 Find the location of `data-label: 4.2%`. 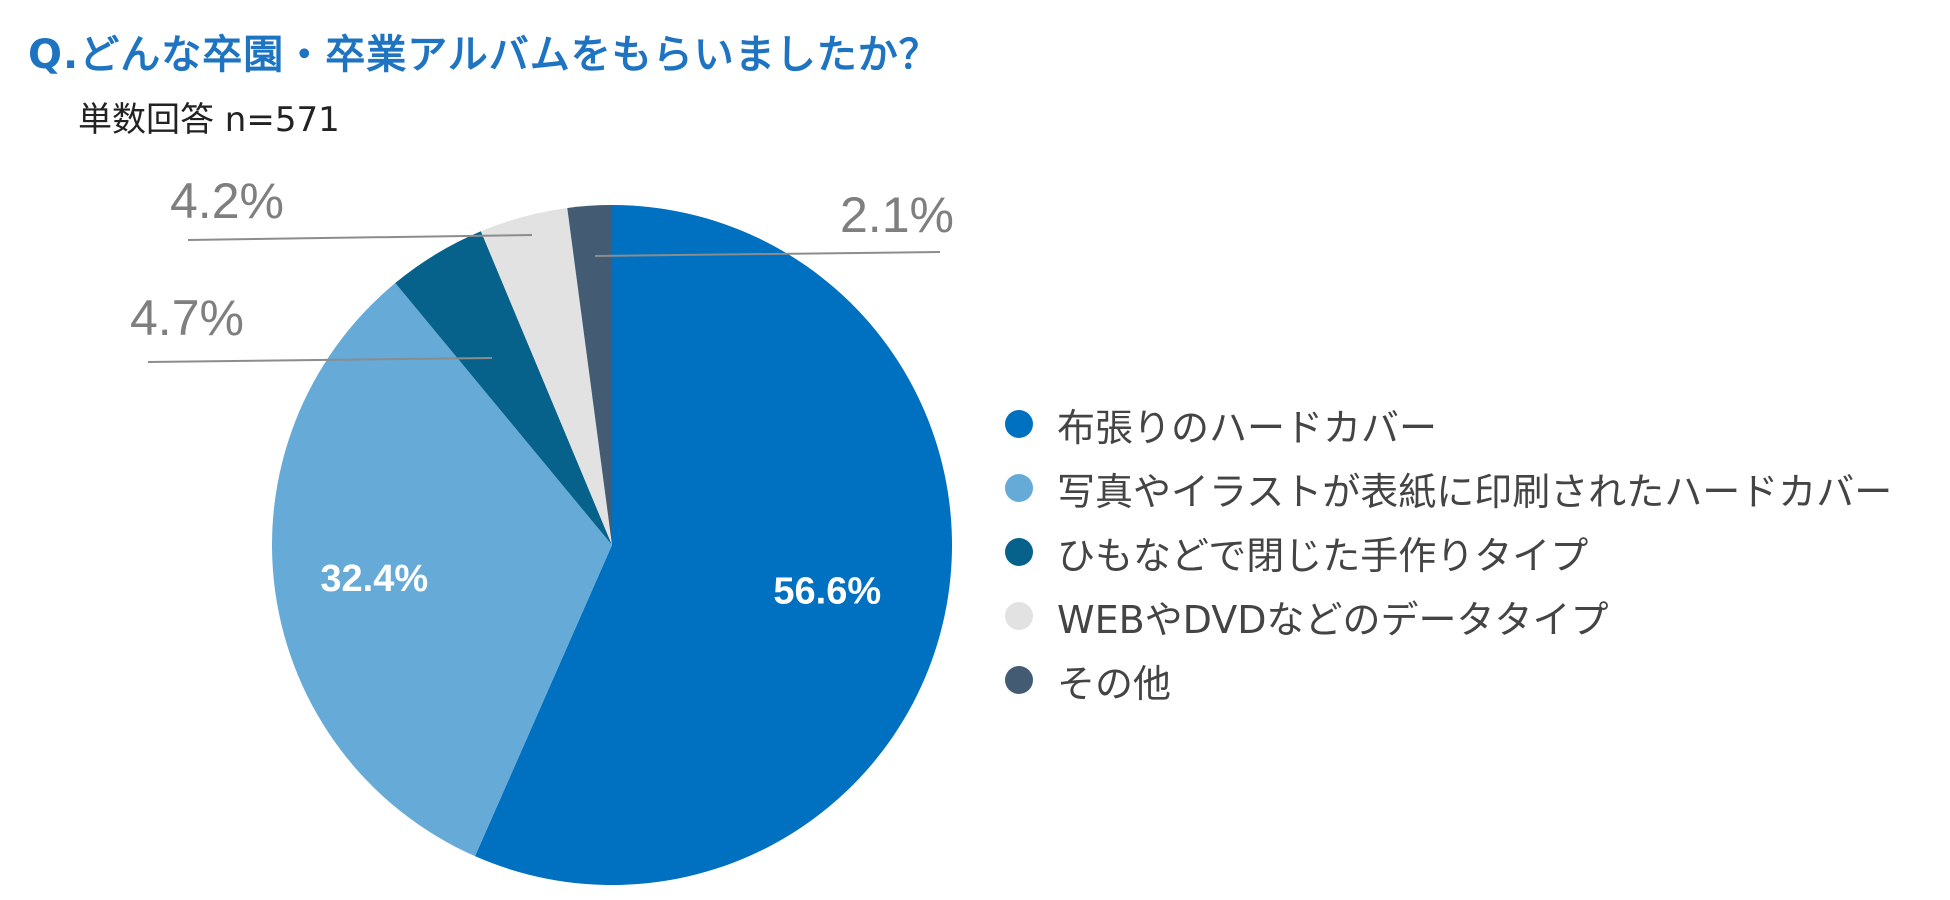

data-label: 4.2% is located at coordinates (227, 201).